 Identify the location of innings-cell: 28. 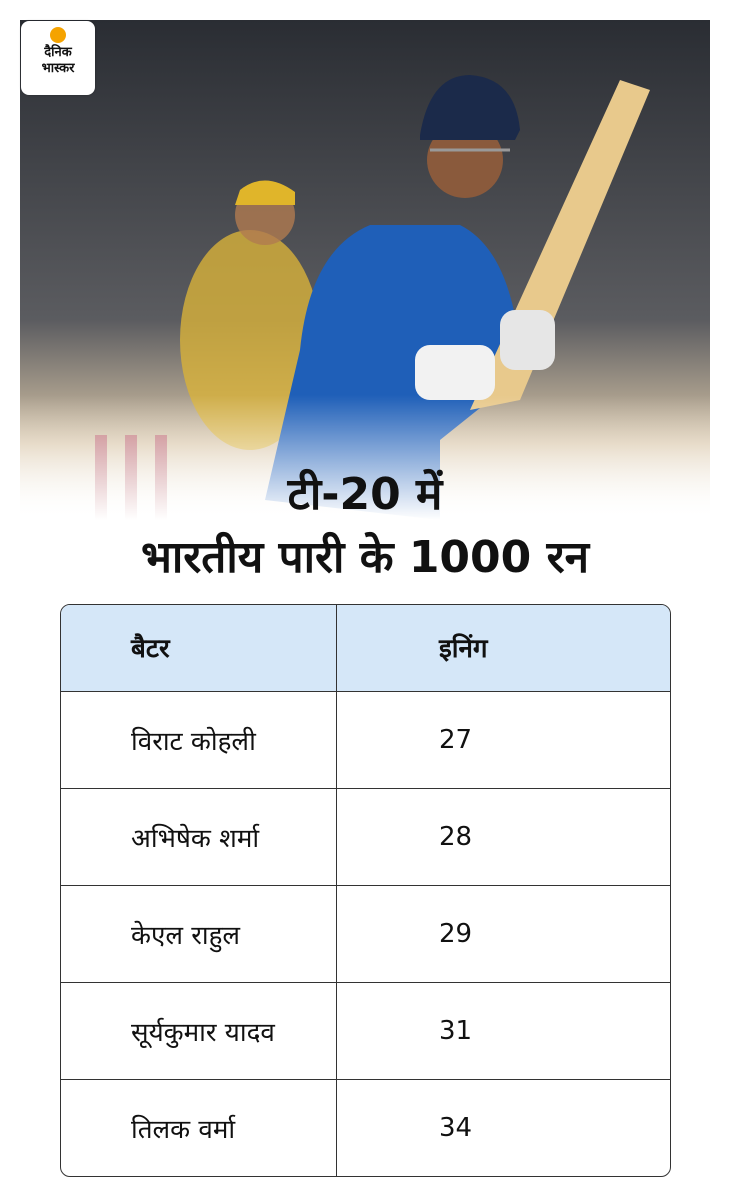
(456, 837).